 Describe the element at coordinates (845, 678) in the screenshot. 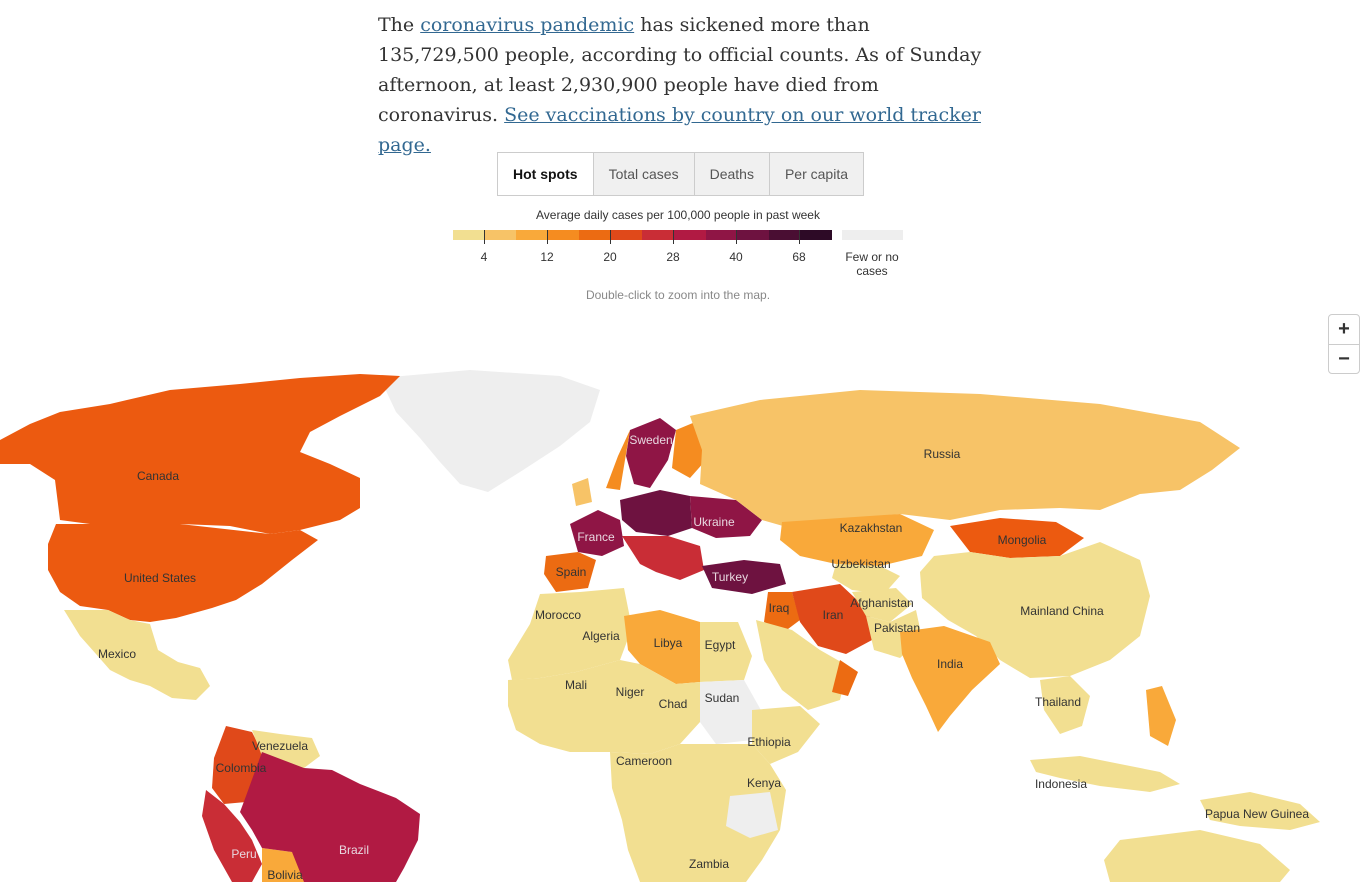

I see `region-oman` at that location.